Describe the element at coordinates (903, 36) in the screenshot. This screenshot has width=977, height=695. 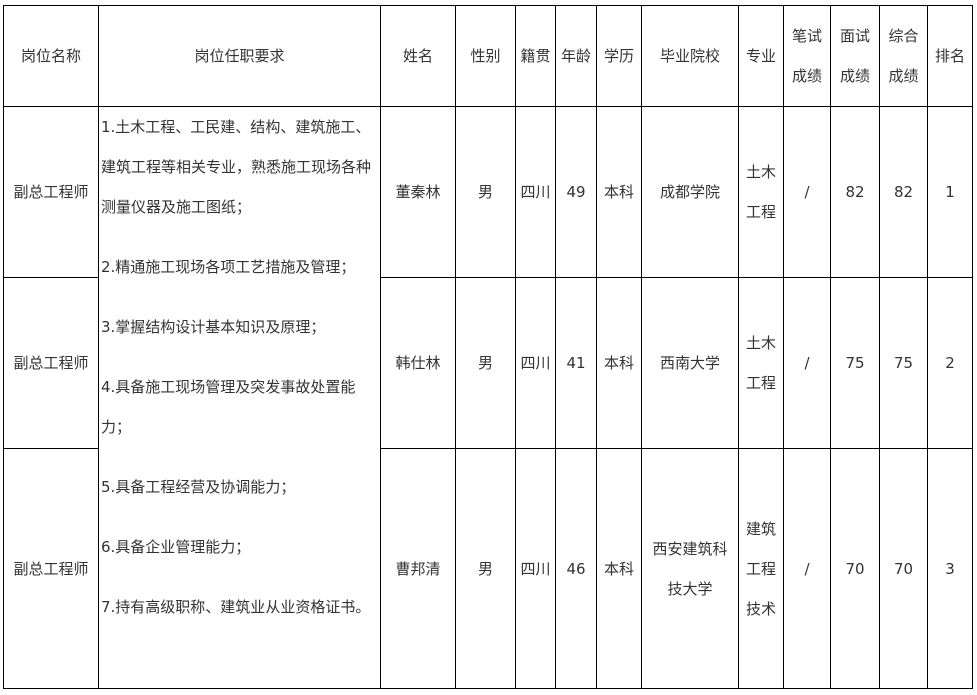
I see `header-text: 综合` at that location.